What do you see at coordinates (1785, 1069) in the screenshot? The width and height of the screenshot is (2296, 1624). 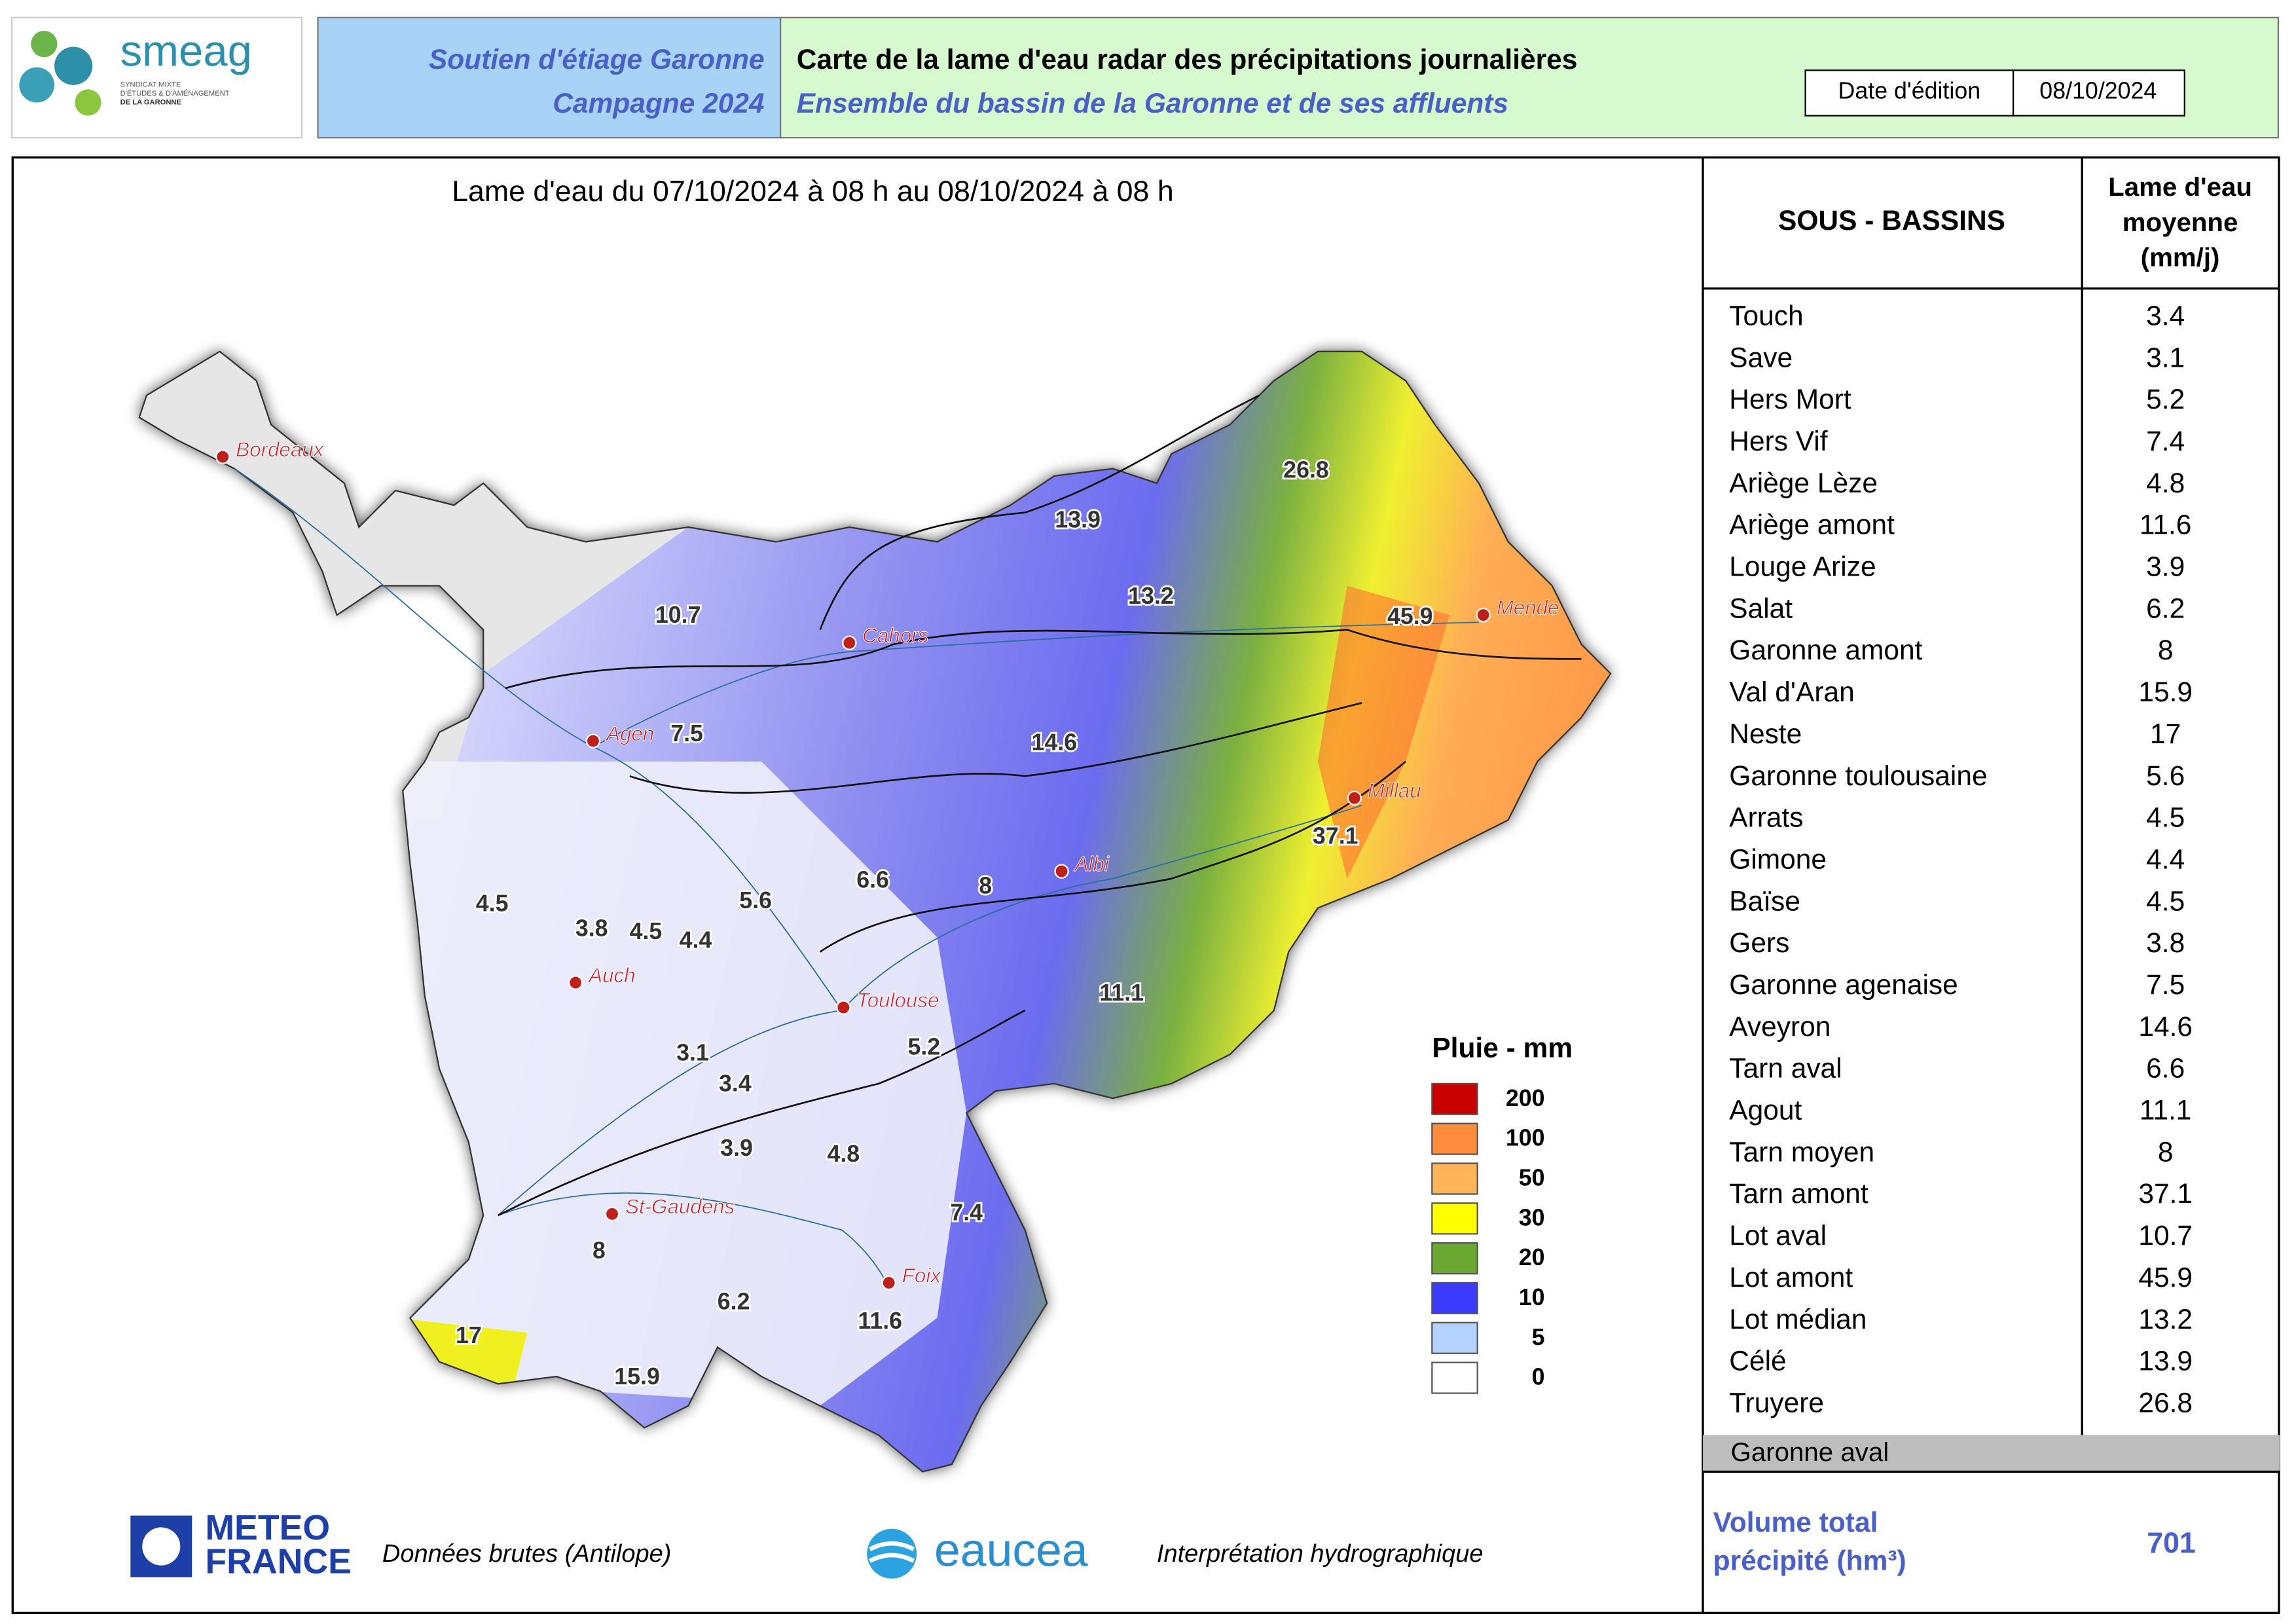 I see `basin-name: Tarn aval` at bounding box center [1785, 1069].